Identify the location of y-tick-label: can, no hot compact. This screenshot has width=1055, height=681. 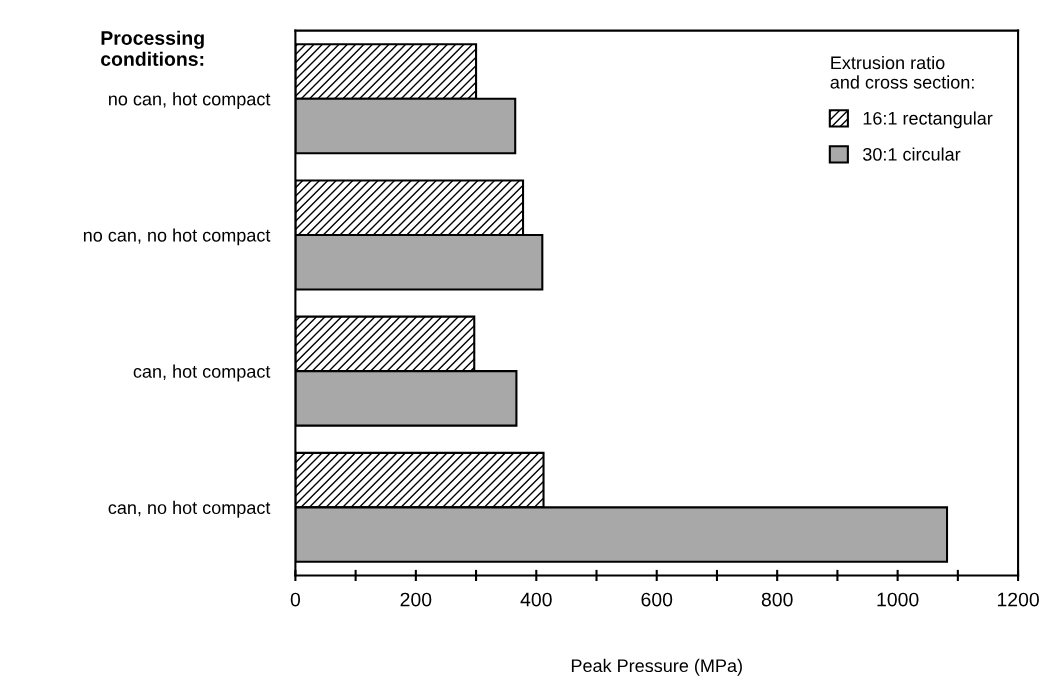
(189, 509).